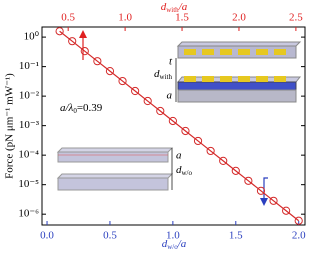  What do you see at coordinates (29, 125) in the screenshot?
I see `y-tick-label: 10⁻³` at bounding box center [29, 125].